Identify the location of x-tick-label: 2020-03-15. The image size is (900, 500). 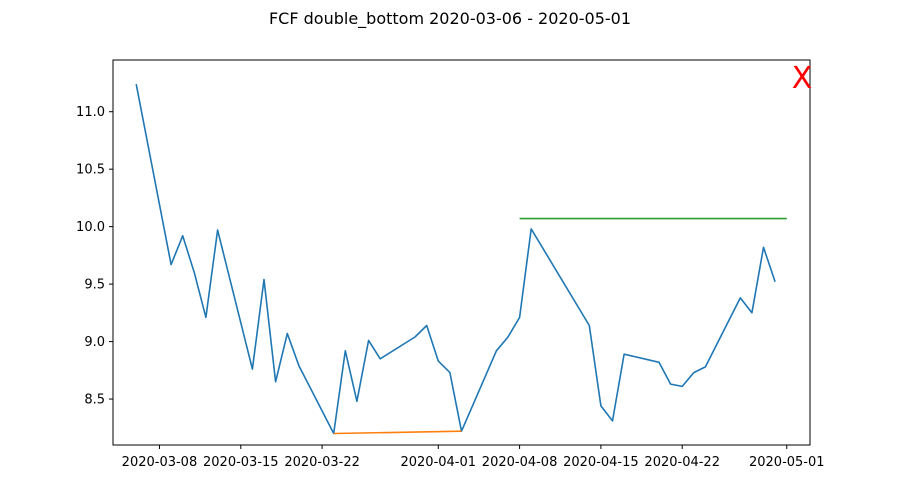
(241, 462).